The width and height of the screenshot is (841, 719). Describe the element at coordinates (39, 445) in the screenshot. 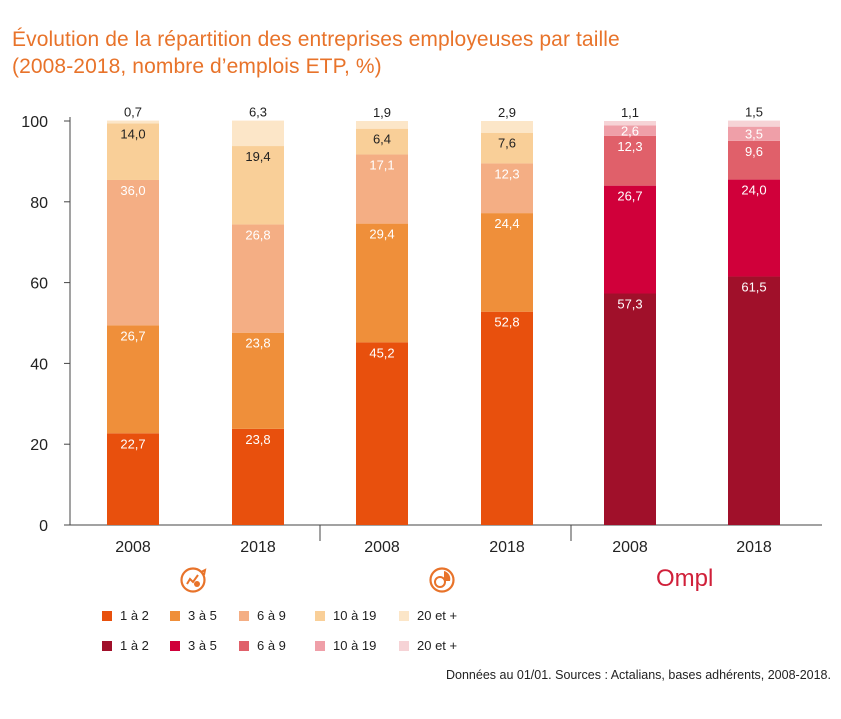

I see `y-tick-label: 20` at that location.